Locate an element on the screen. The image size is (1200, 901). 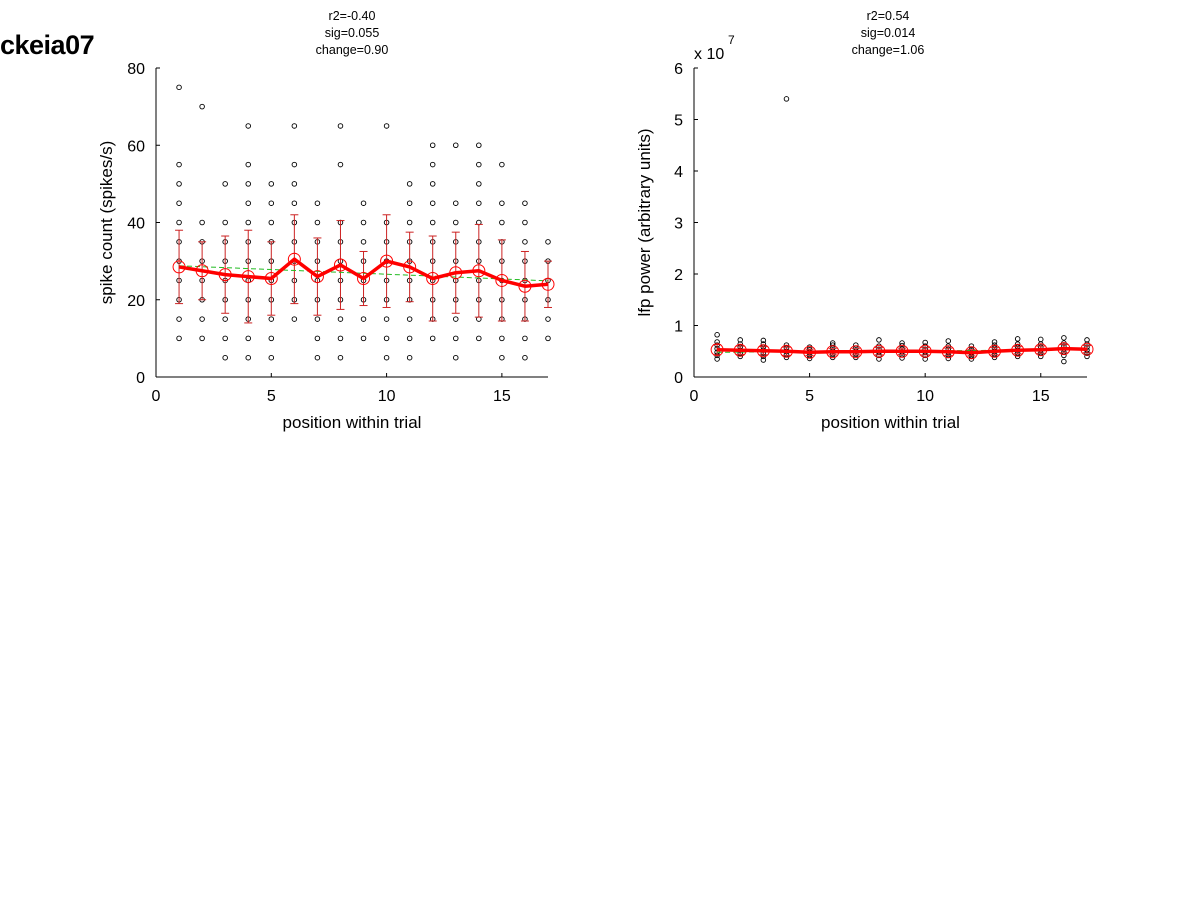
fit-line is located at coordinates (364, 273).